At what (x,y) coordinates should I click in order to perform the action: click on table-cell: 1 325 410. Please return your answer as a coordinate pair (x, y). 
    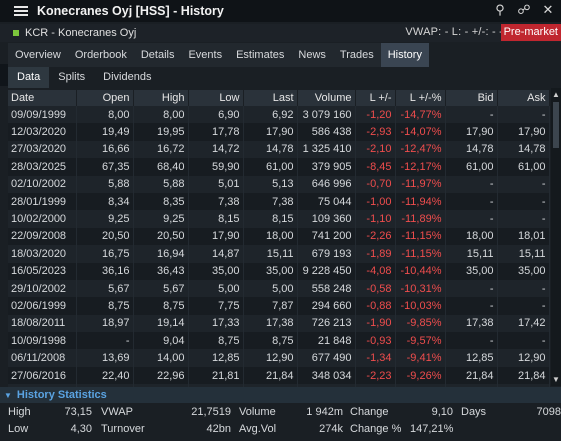
    Looking at the image, I should click on (326, 149).